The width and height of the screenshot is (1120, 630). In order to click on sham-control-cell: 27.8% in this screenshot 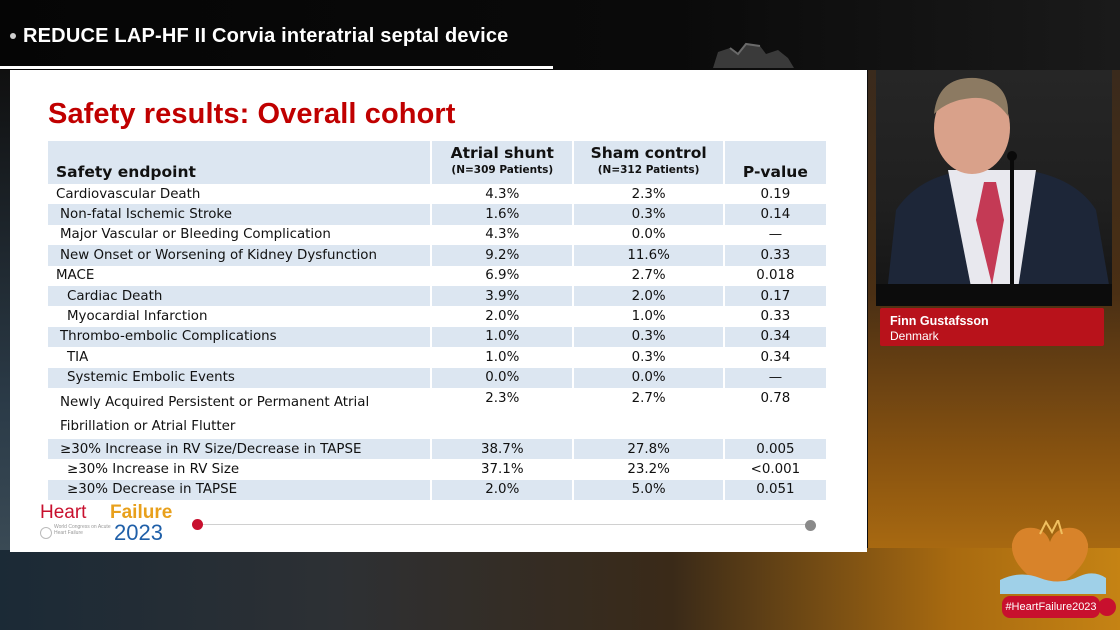, I will do `click(649, 449)`.